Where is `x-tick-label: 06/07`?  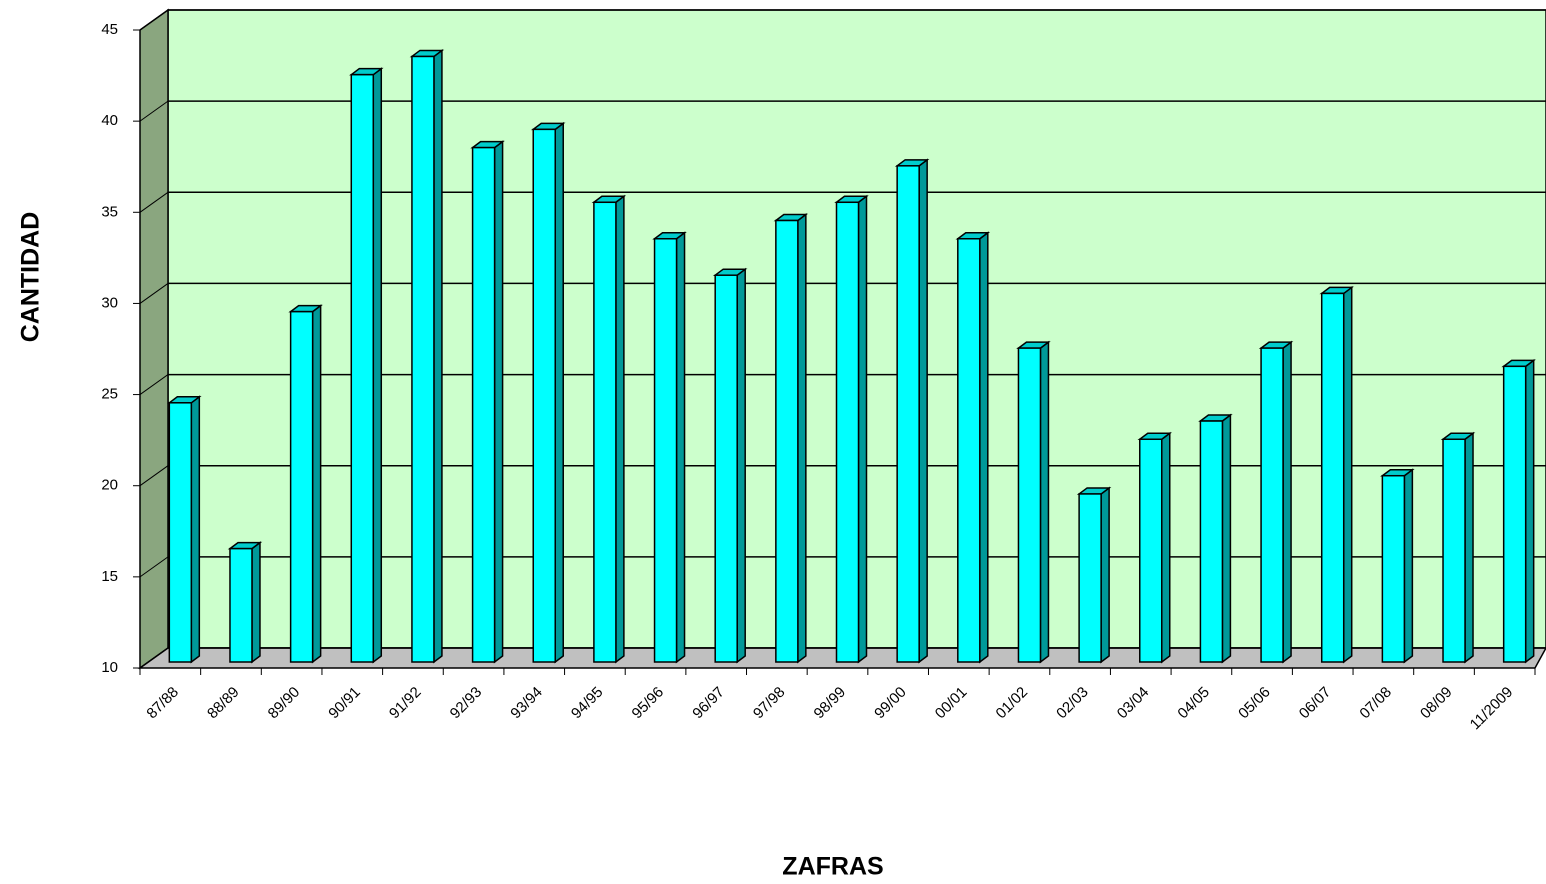 x-tick-label: 06/07 is located at coordinates (1315, 703).